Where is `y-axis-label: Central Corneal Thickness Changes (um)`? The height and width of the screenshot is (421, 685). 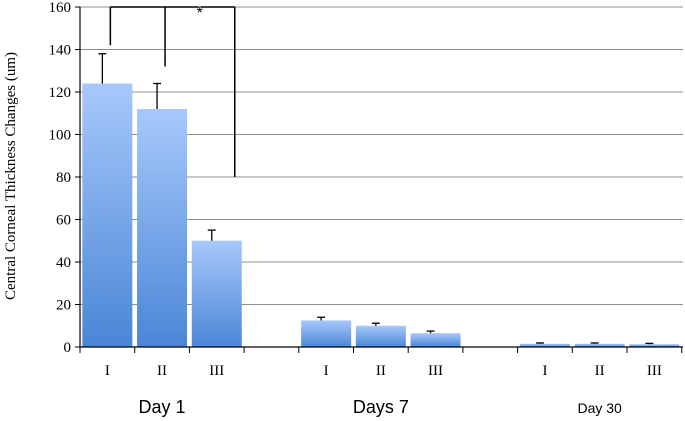 y-axis-label: Central Corneal Thickness Changes (um) is located at coordinates (11, 176).